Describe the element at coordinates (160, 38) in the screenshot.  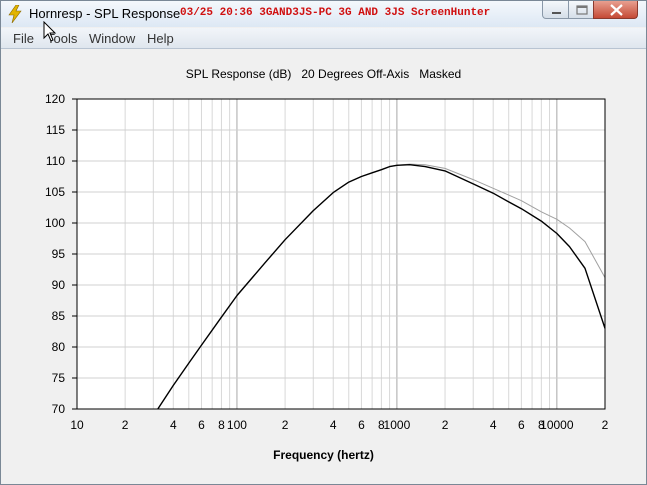
I see `menu-help: Help` at that location.